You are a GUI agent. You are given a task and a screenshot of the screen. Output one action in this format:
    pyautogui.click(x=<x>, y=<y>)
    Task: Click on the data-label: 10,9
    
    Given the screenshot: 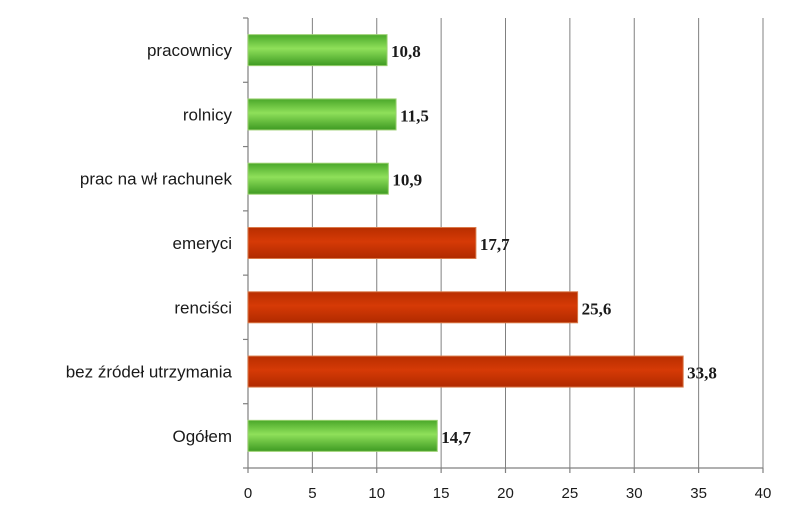 What is the action you would take?
    pyautogui.click(x=407, y=180)
    